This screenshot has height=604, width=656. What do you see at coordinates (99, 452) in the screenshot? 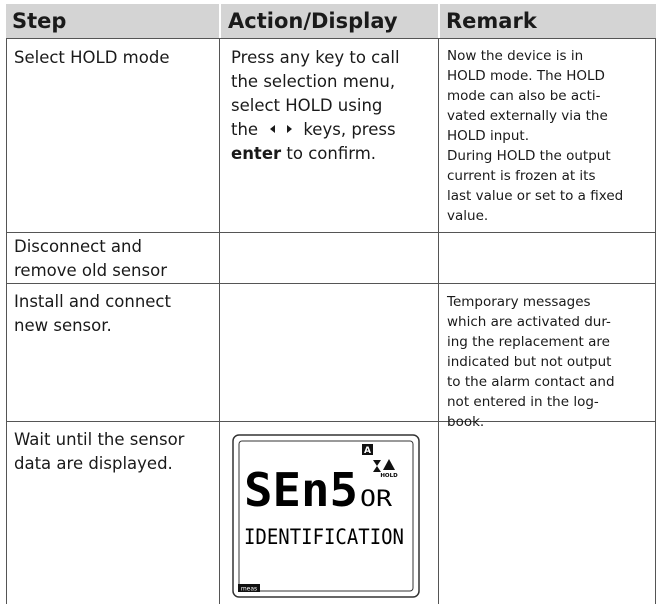
I see `step-cell: Wait until the sensor data are displayed.` at bounding box center [99, 452].